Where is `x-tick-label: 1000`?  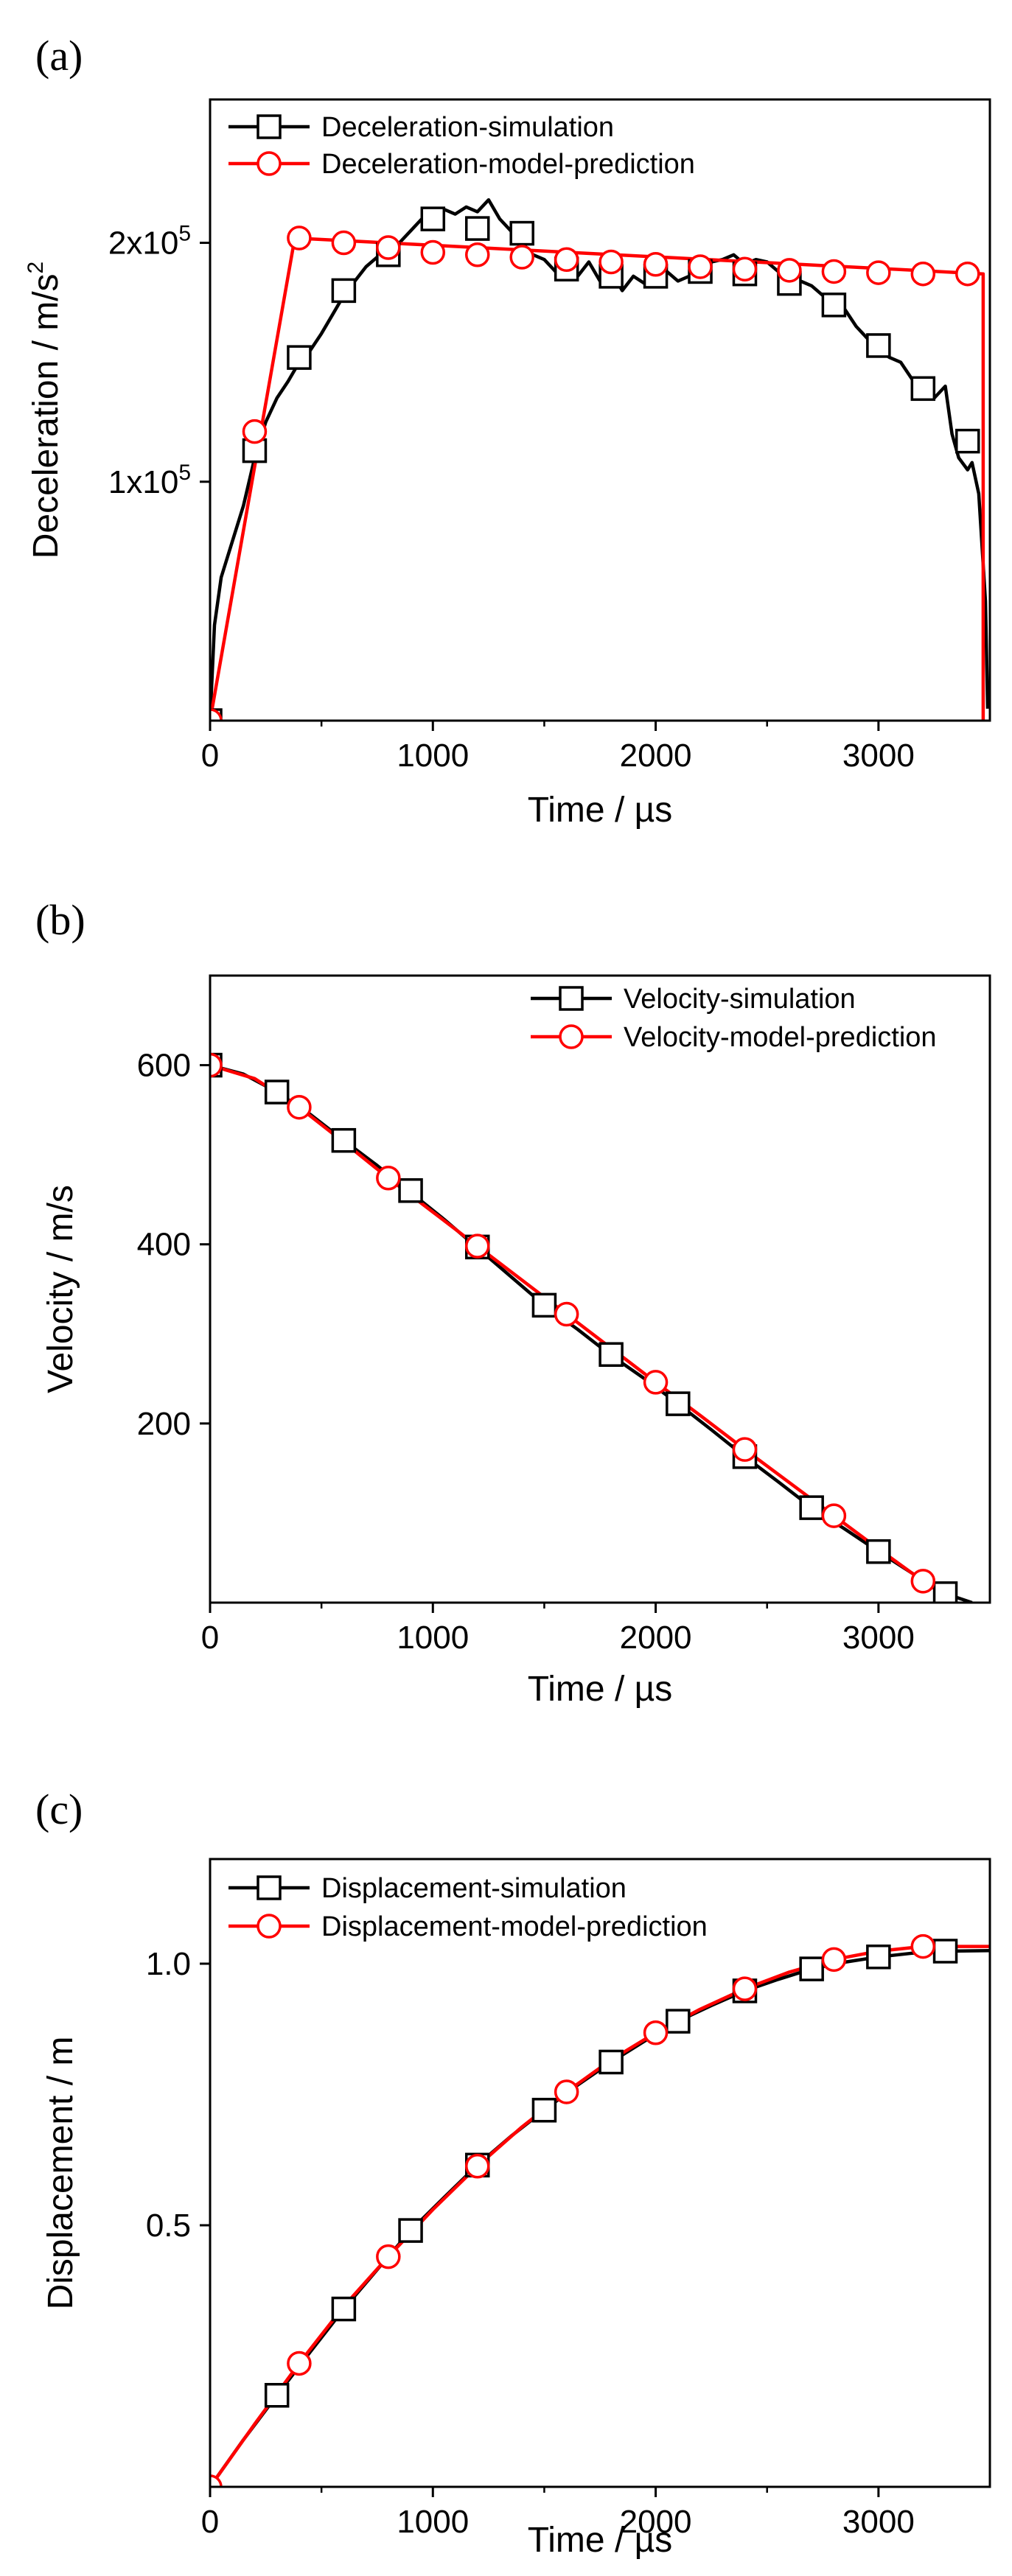
x-tick-label: 1000 is located at coordinates (433, 756).